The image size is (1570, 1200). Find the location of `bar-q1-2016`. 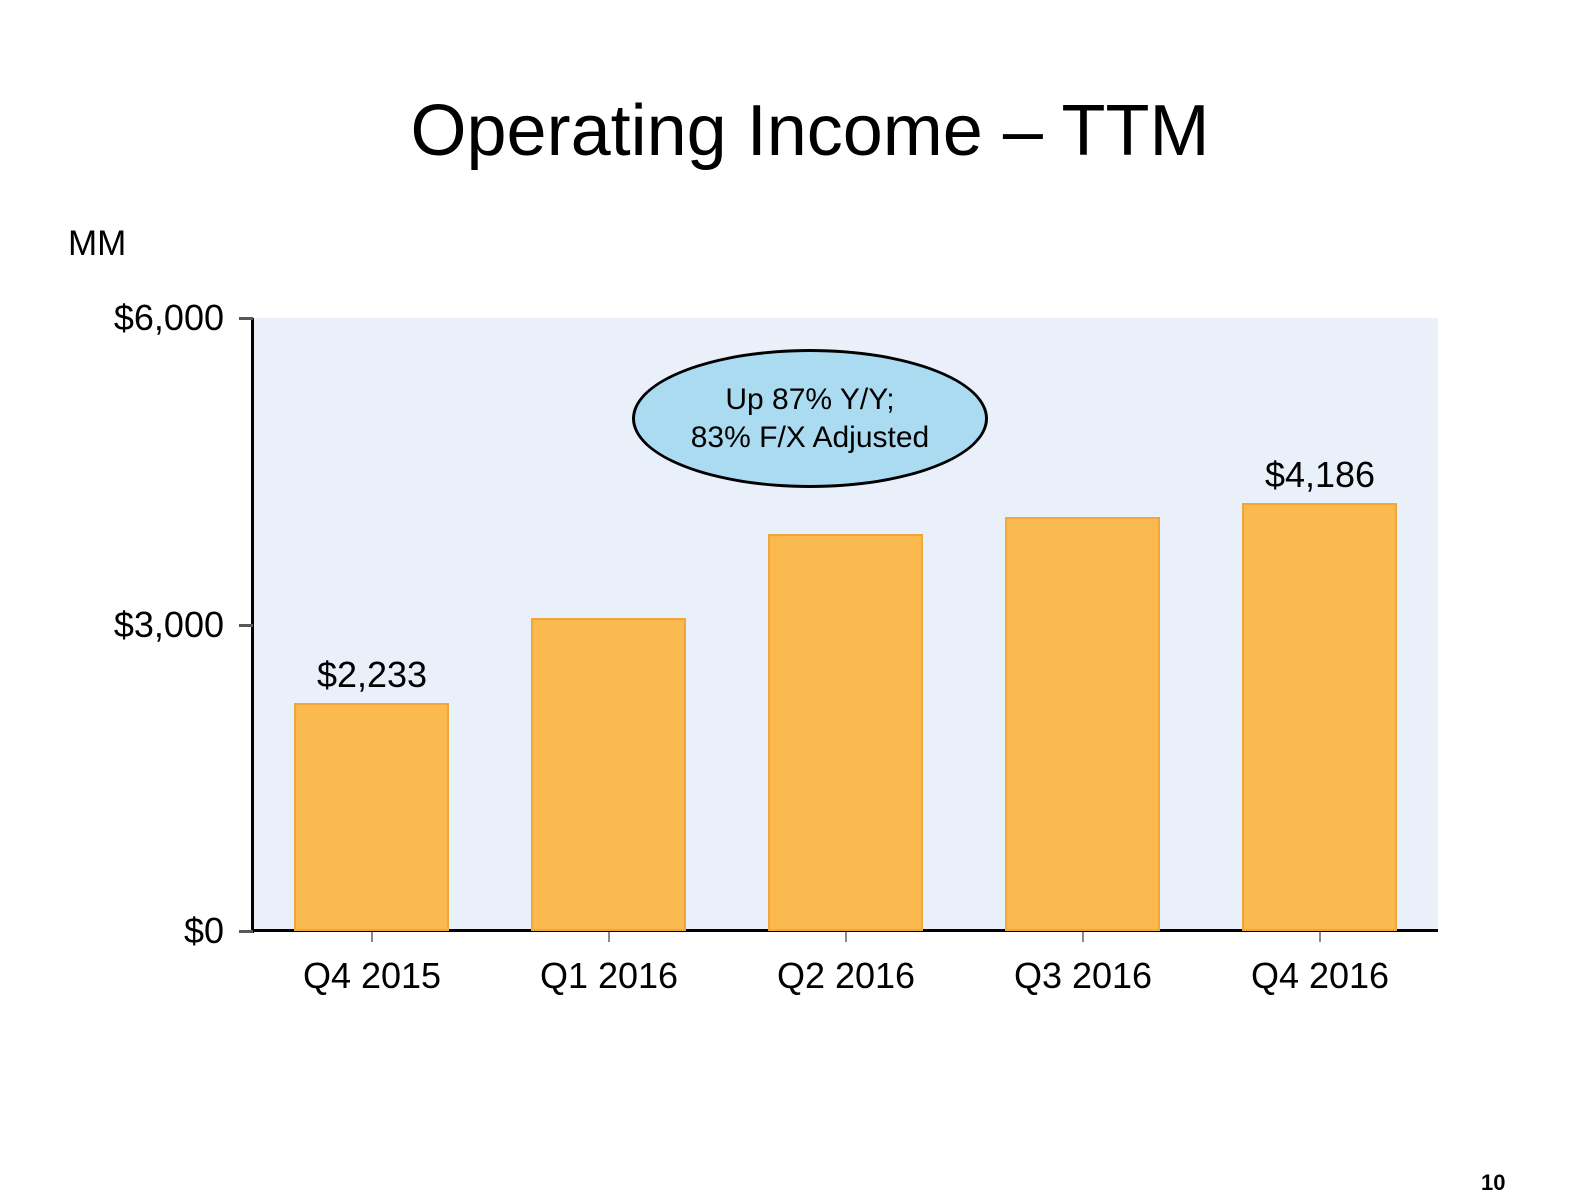

bar-q1-2016 is located at coordinates (608, 774).